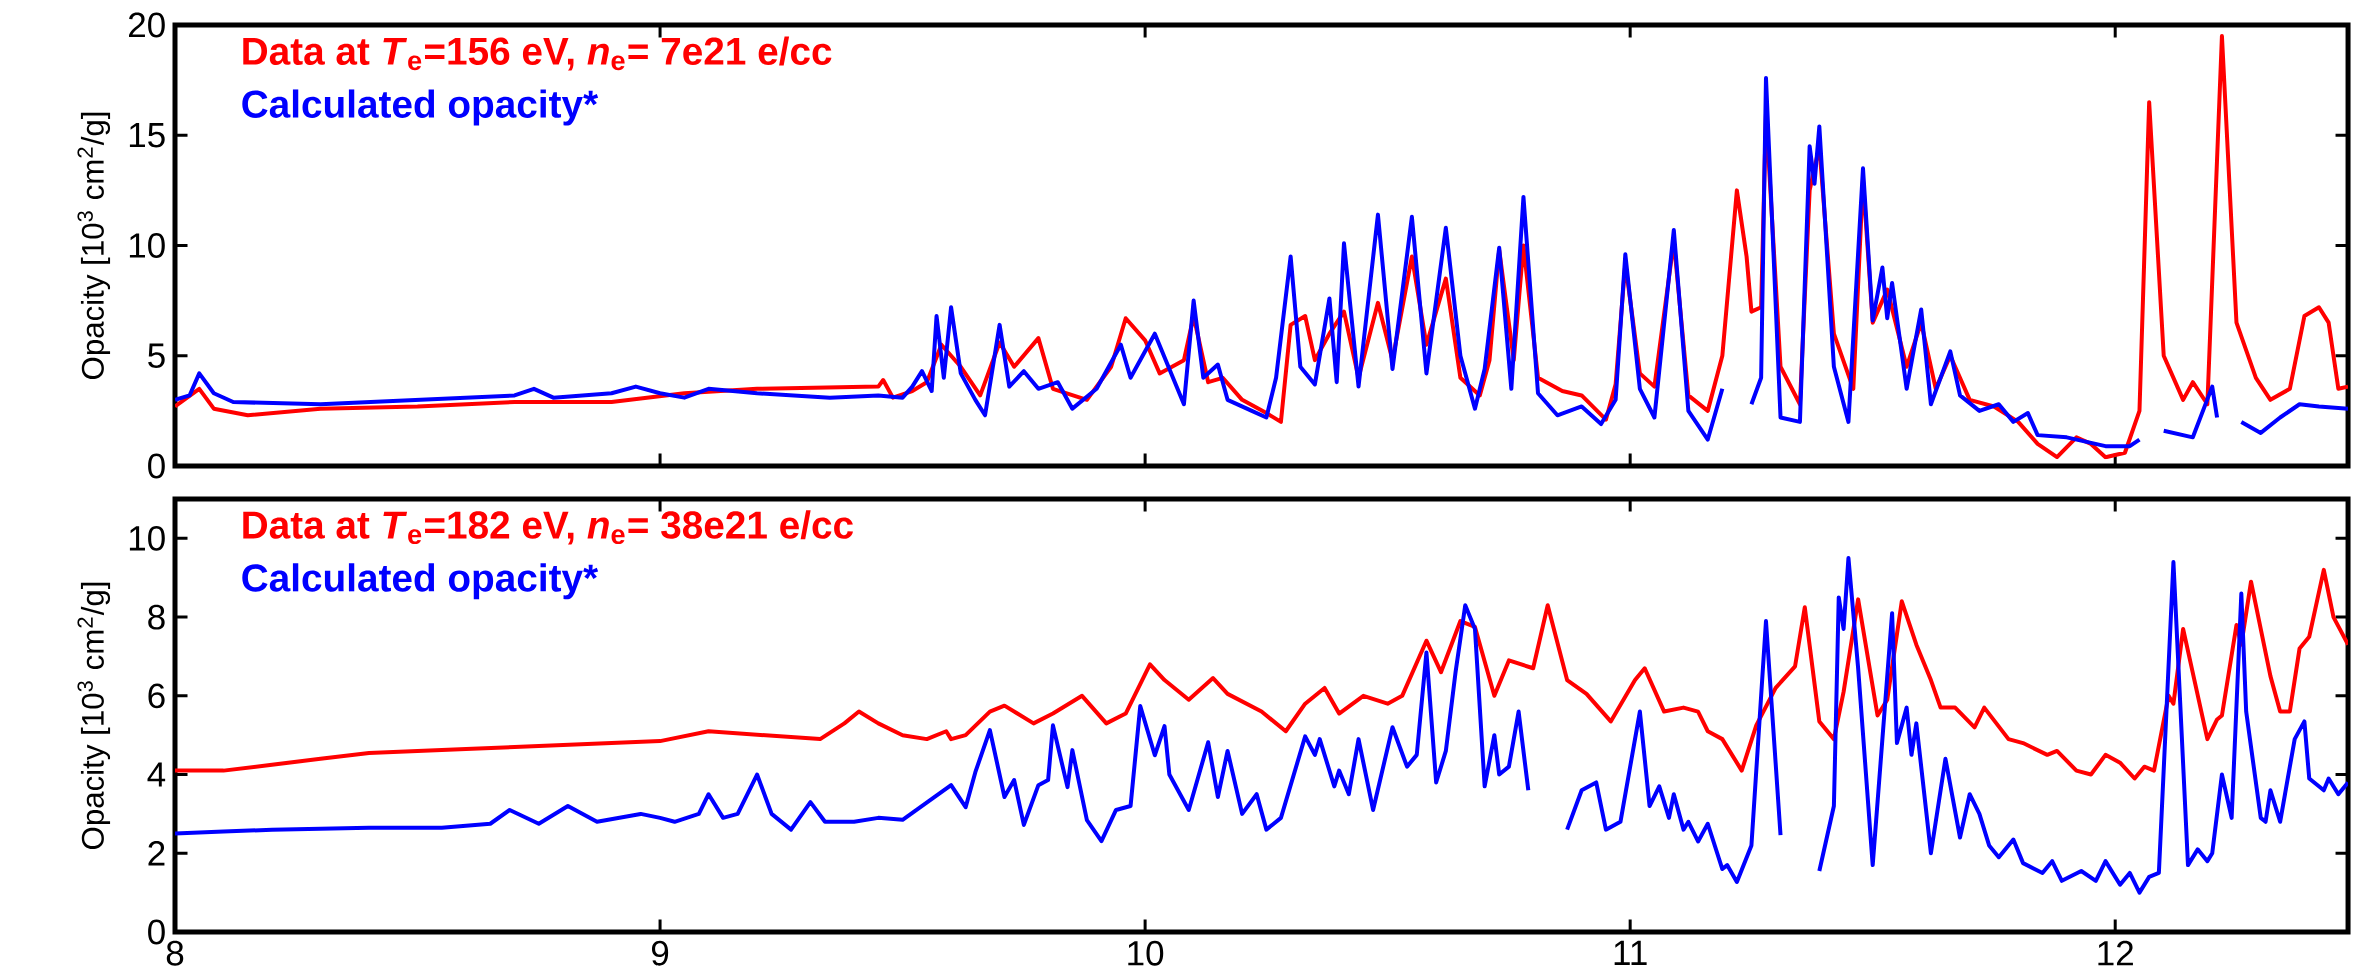  I want to click on y-tick-label: 15, so click(147, 135).